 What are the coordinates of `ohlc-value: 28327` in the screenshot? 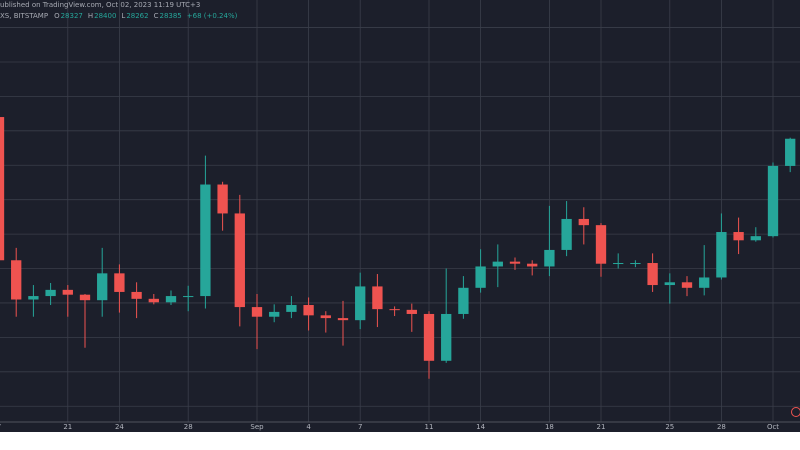 It's located at (72, 16).